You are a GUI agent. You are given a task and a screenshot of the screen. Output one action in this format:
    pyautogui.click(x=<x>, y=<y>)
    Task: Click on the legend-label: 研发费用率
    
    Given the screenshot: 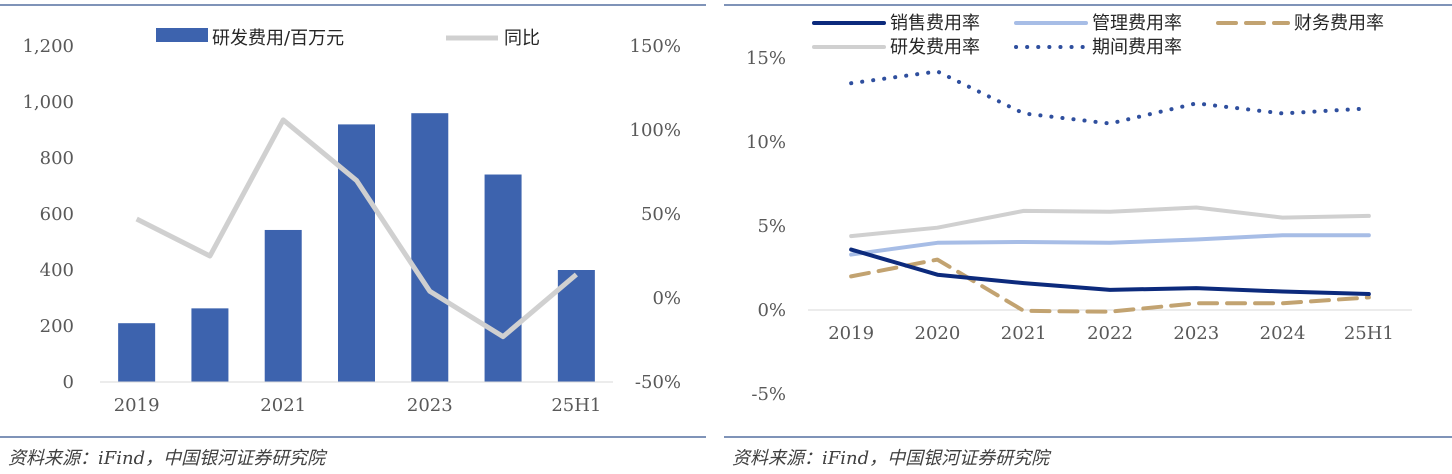 What is the action you would take?
    pyautogui.click(x=935, y=47)
    